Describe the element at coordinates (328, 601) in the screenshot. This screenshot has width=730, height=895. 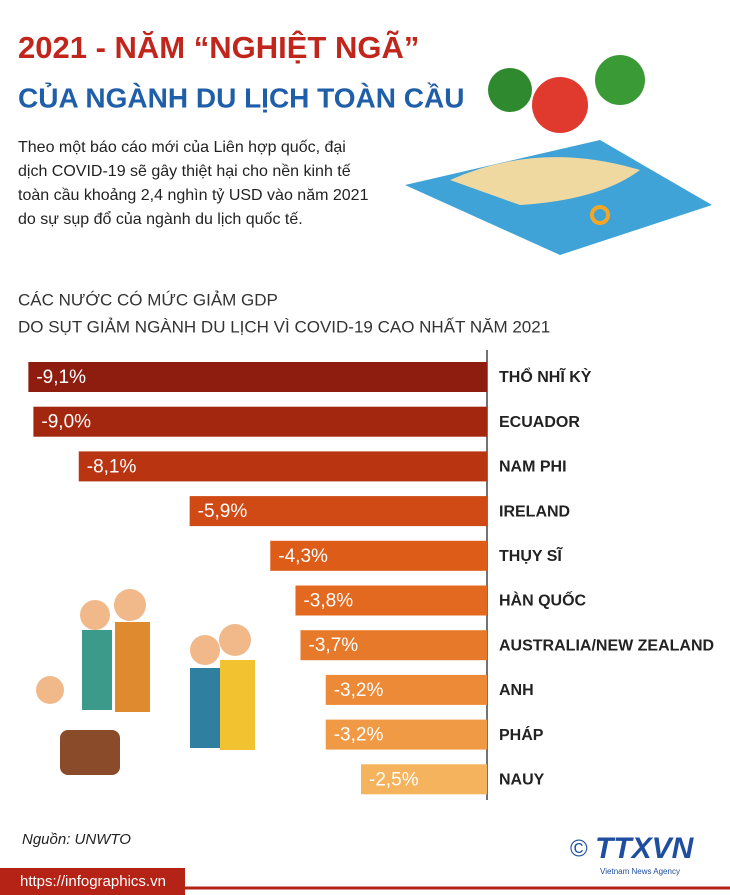
I see `value-label: -3,8%` at that location.